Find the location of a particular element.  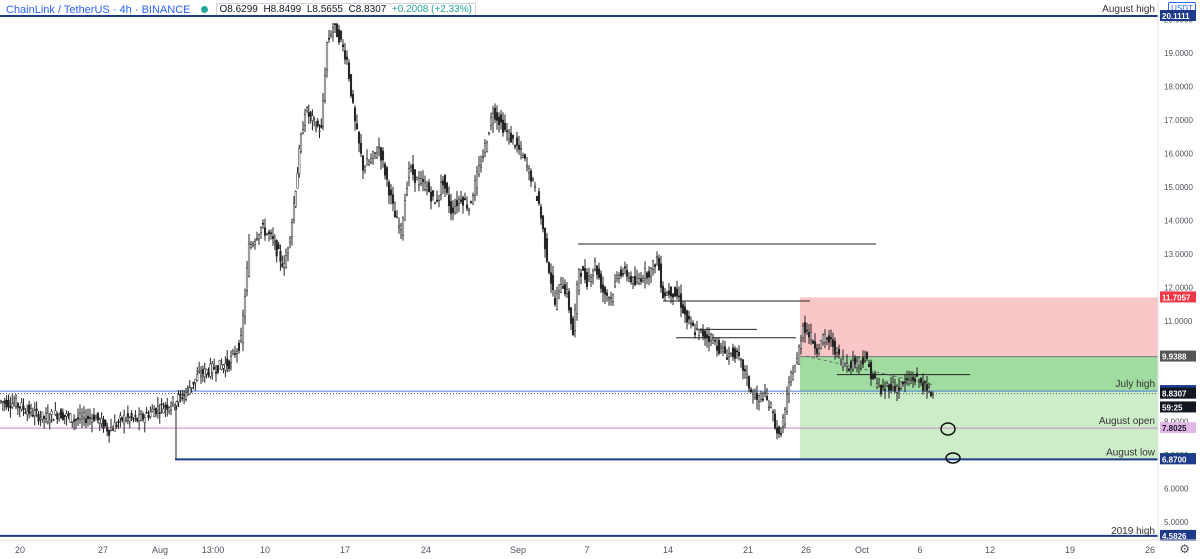

y-tick-label: 17.0000 is located at coordinates (1178, 120).